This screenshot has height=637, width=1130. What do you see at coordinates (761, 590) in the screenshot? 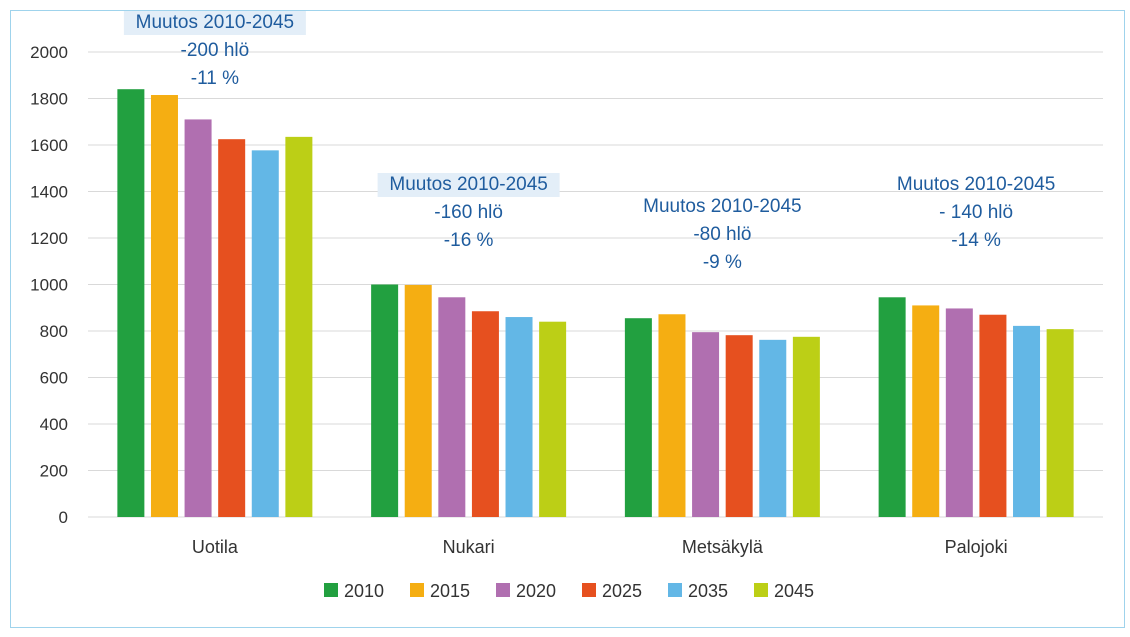
I see `legend-swatch-2045` at bounding box center [761, 590].